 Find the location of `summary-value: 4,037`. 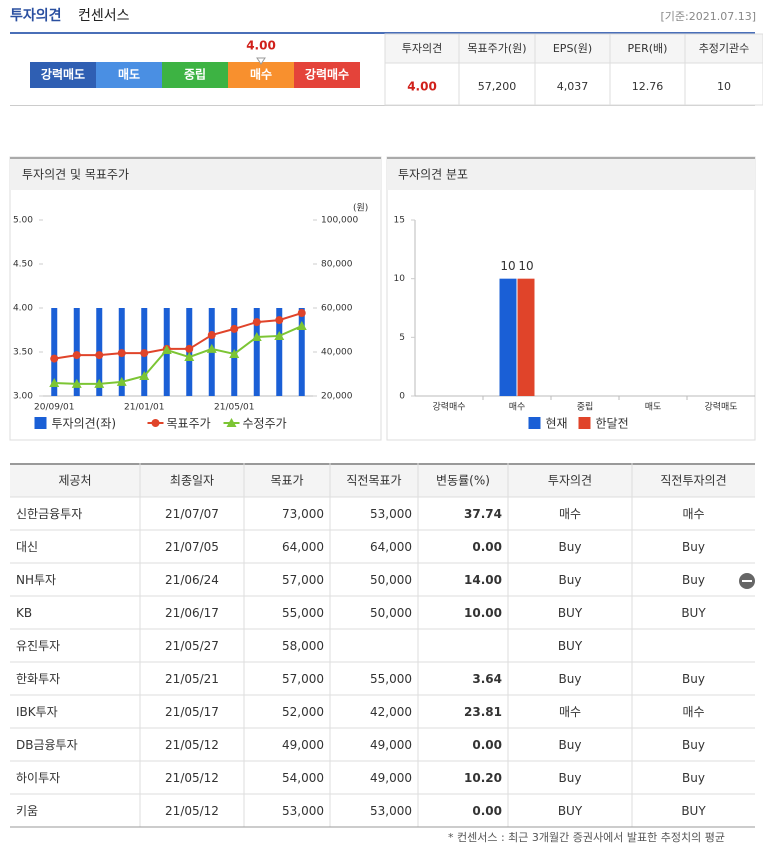

summary-value: 4,037 is located at coordinates (573, 86).